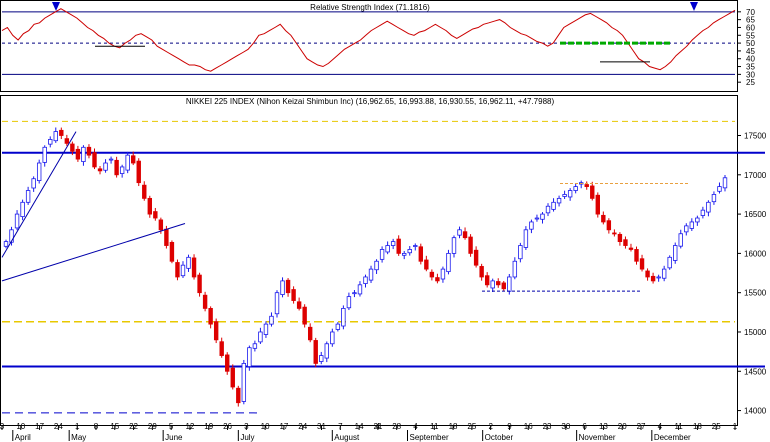 The width and height of the screenshot is (770, 442). I want to click on x-day-label: 1, so click(77, 426).